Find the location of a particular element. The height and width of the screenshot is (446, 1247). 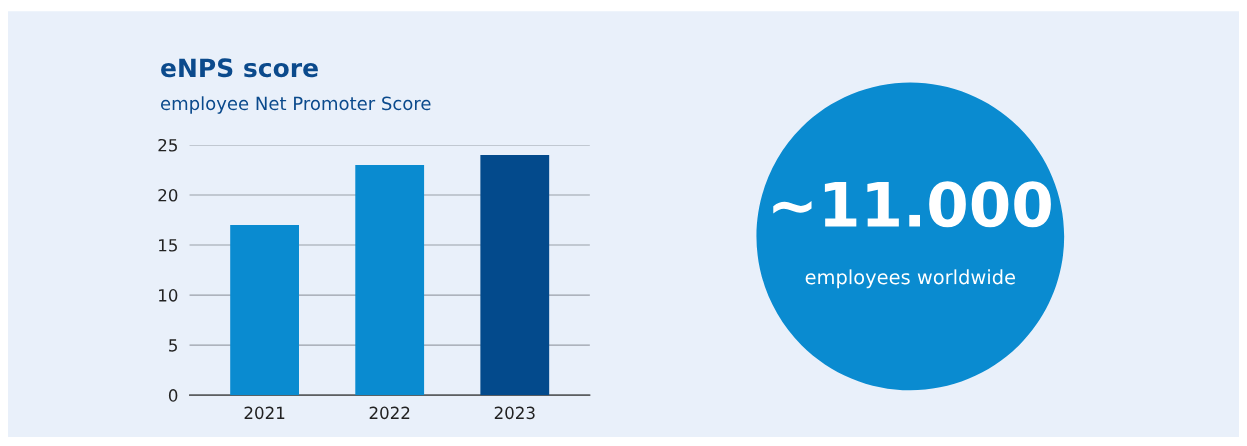

x-tick-label: 2022 is located at coordinates (389, 413).